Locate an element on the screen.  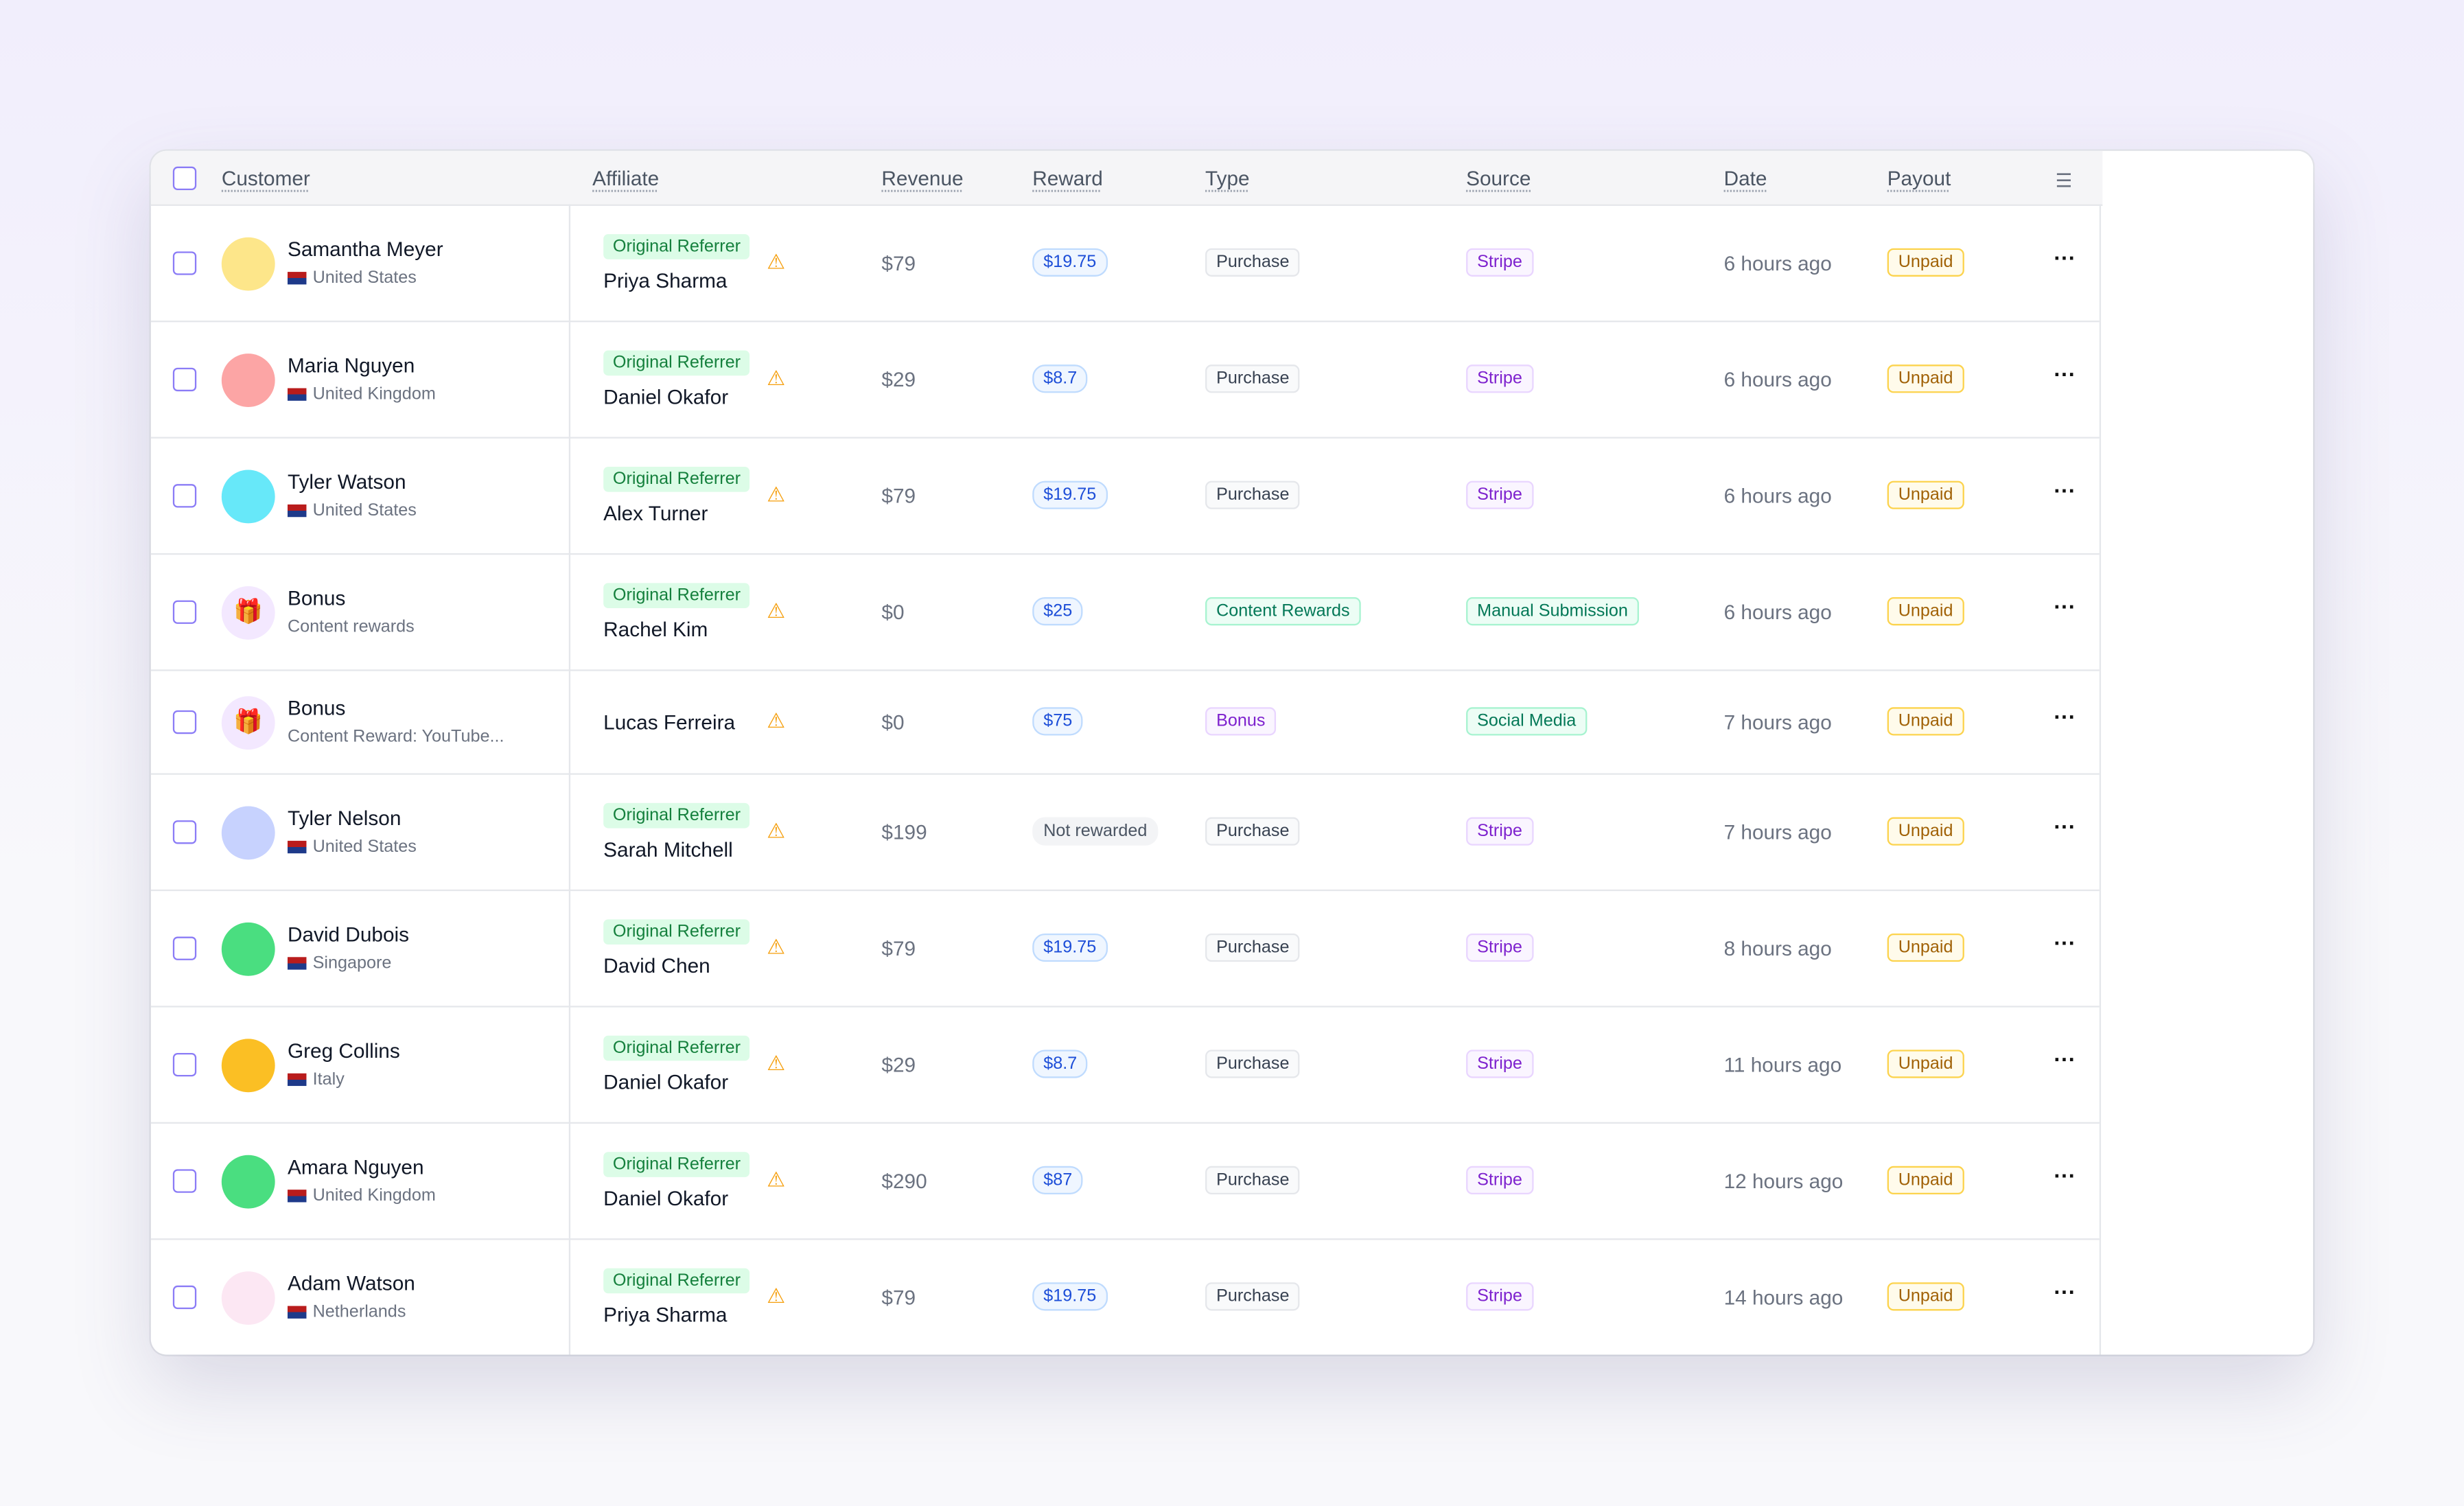
column-header: Type is located at coordinates (1227, 179).